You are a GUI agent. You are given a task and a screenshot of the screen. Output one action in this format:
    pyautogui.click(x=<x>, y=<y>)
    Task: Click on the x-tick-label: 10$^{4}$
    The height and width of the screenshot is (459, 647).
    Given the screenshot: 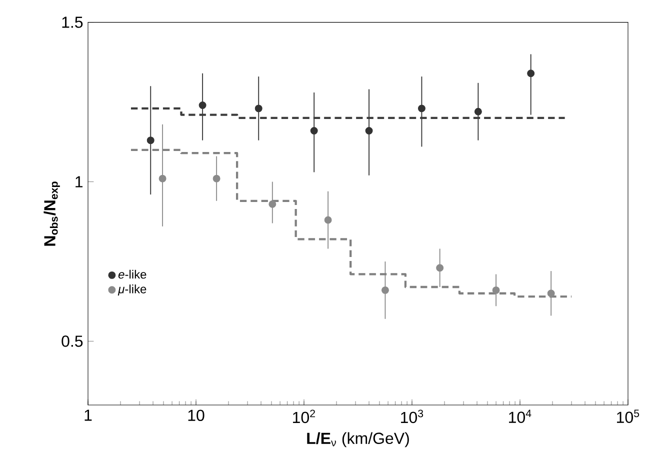 What is the action you would take?
    pyautogui.click(x=520, y=416)
    